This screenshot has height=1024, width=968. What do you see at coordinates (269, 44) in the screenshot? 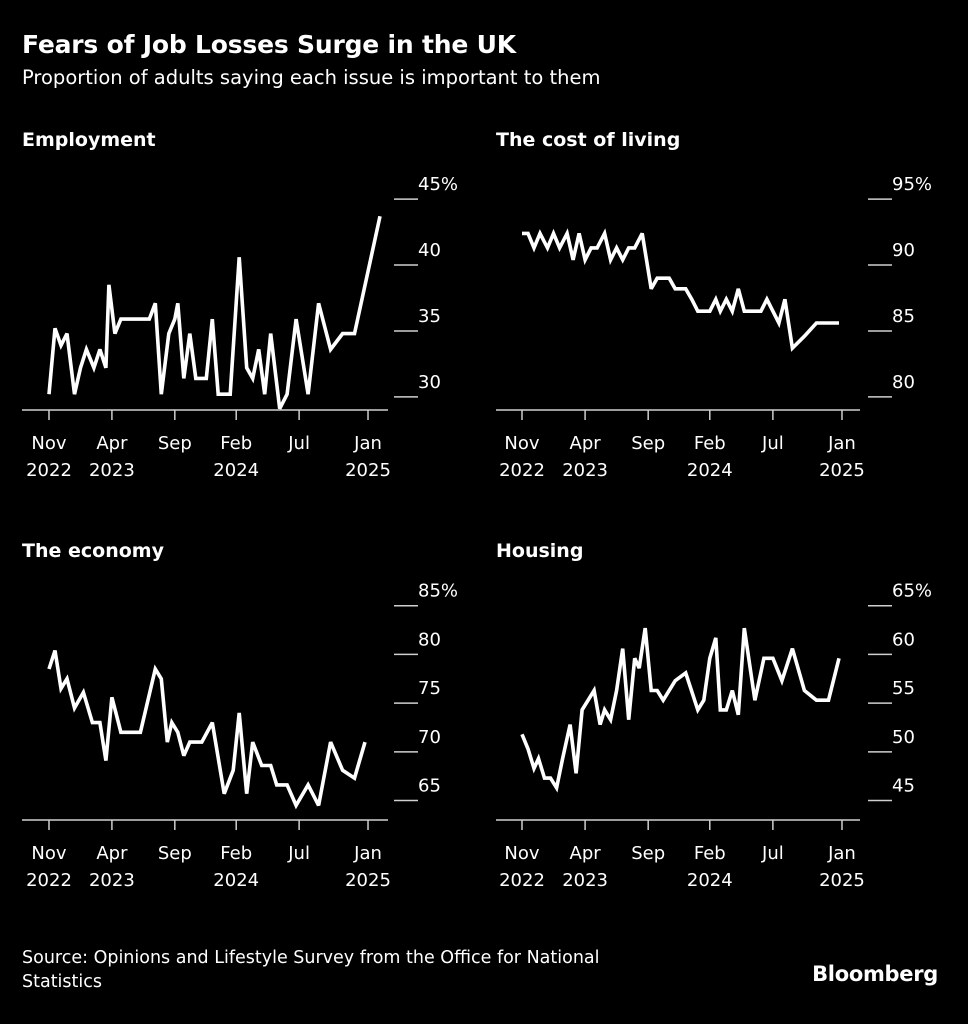
I see `page-title: Fears of Job Losses Surge in the UK` at bounding box center [269, 44].